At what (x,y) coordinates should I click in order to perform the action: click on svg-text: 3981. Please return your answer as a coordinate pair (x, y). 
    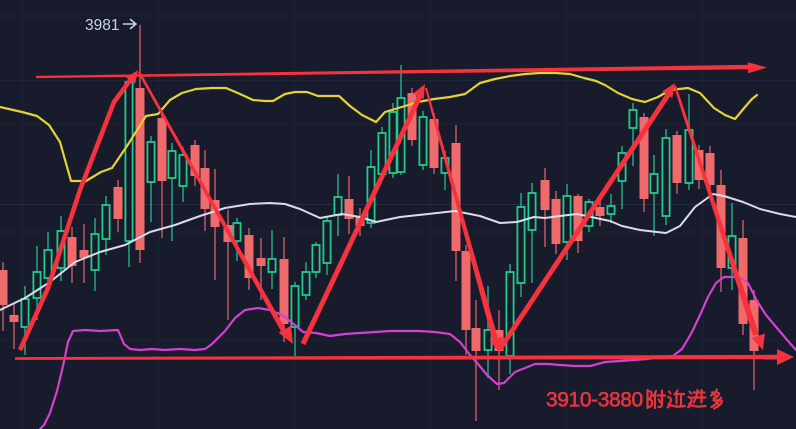
    Looking at the image, I should click on (102, 25).